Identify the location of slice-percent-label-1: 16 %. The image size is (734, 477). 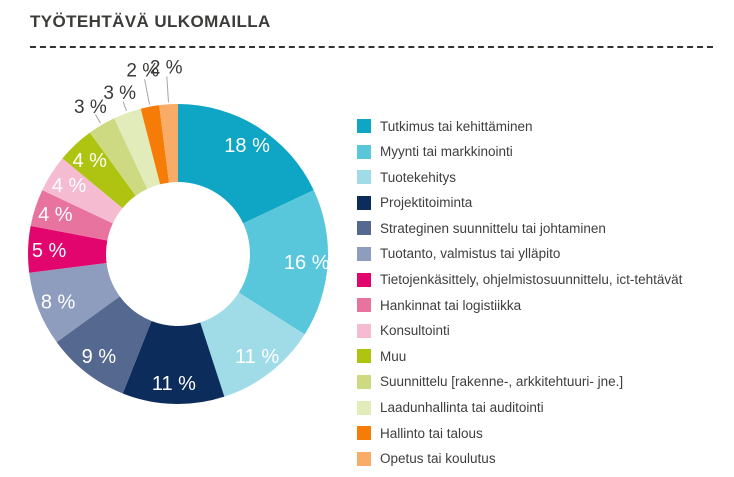
(307, 263).